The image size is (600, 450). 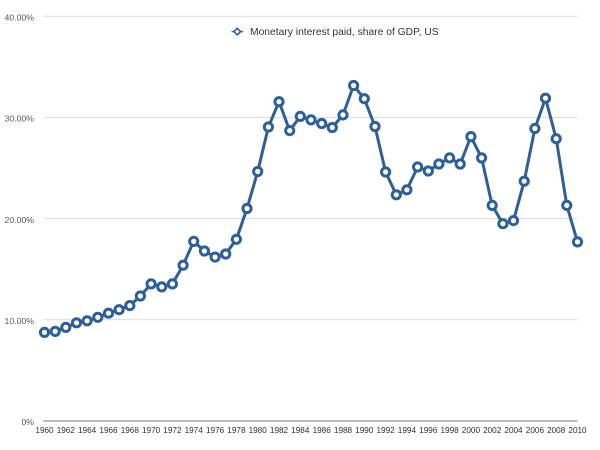 I want to click on svg-text: 1964, so click(x=87, y=430).